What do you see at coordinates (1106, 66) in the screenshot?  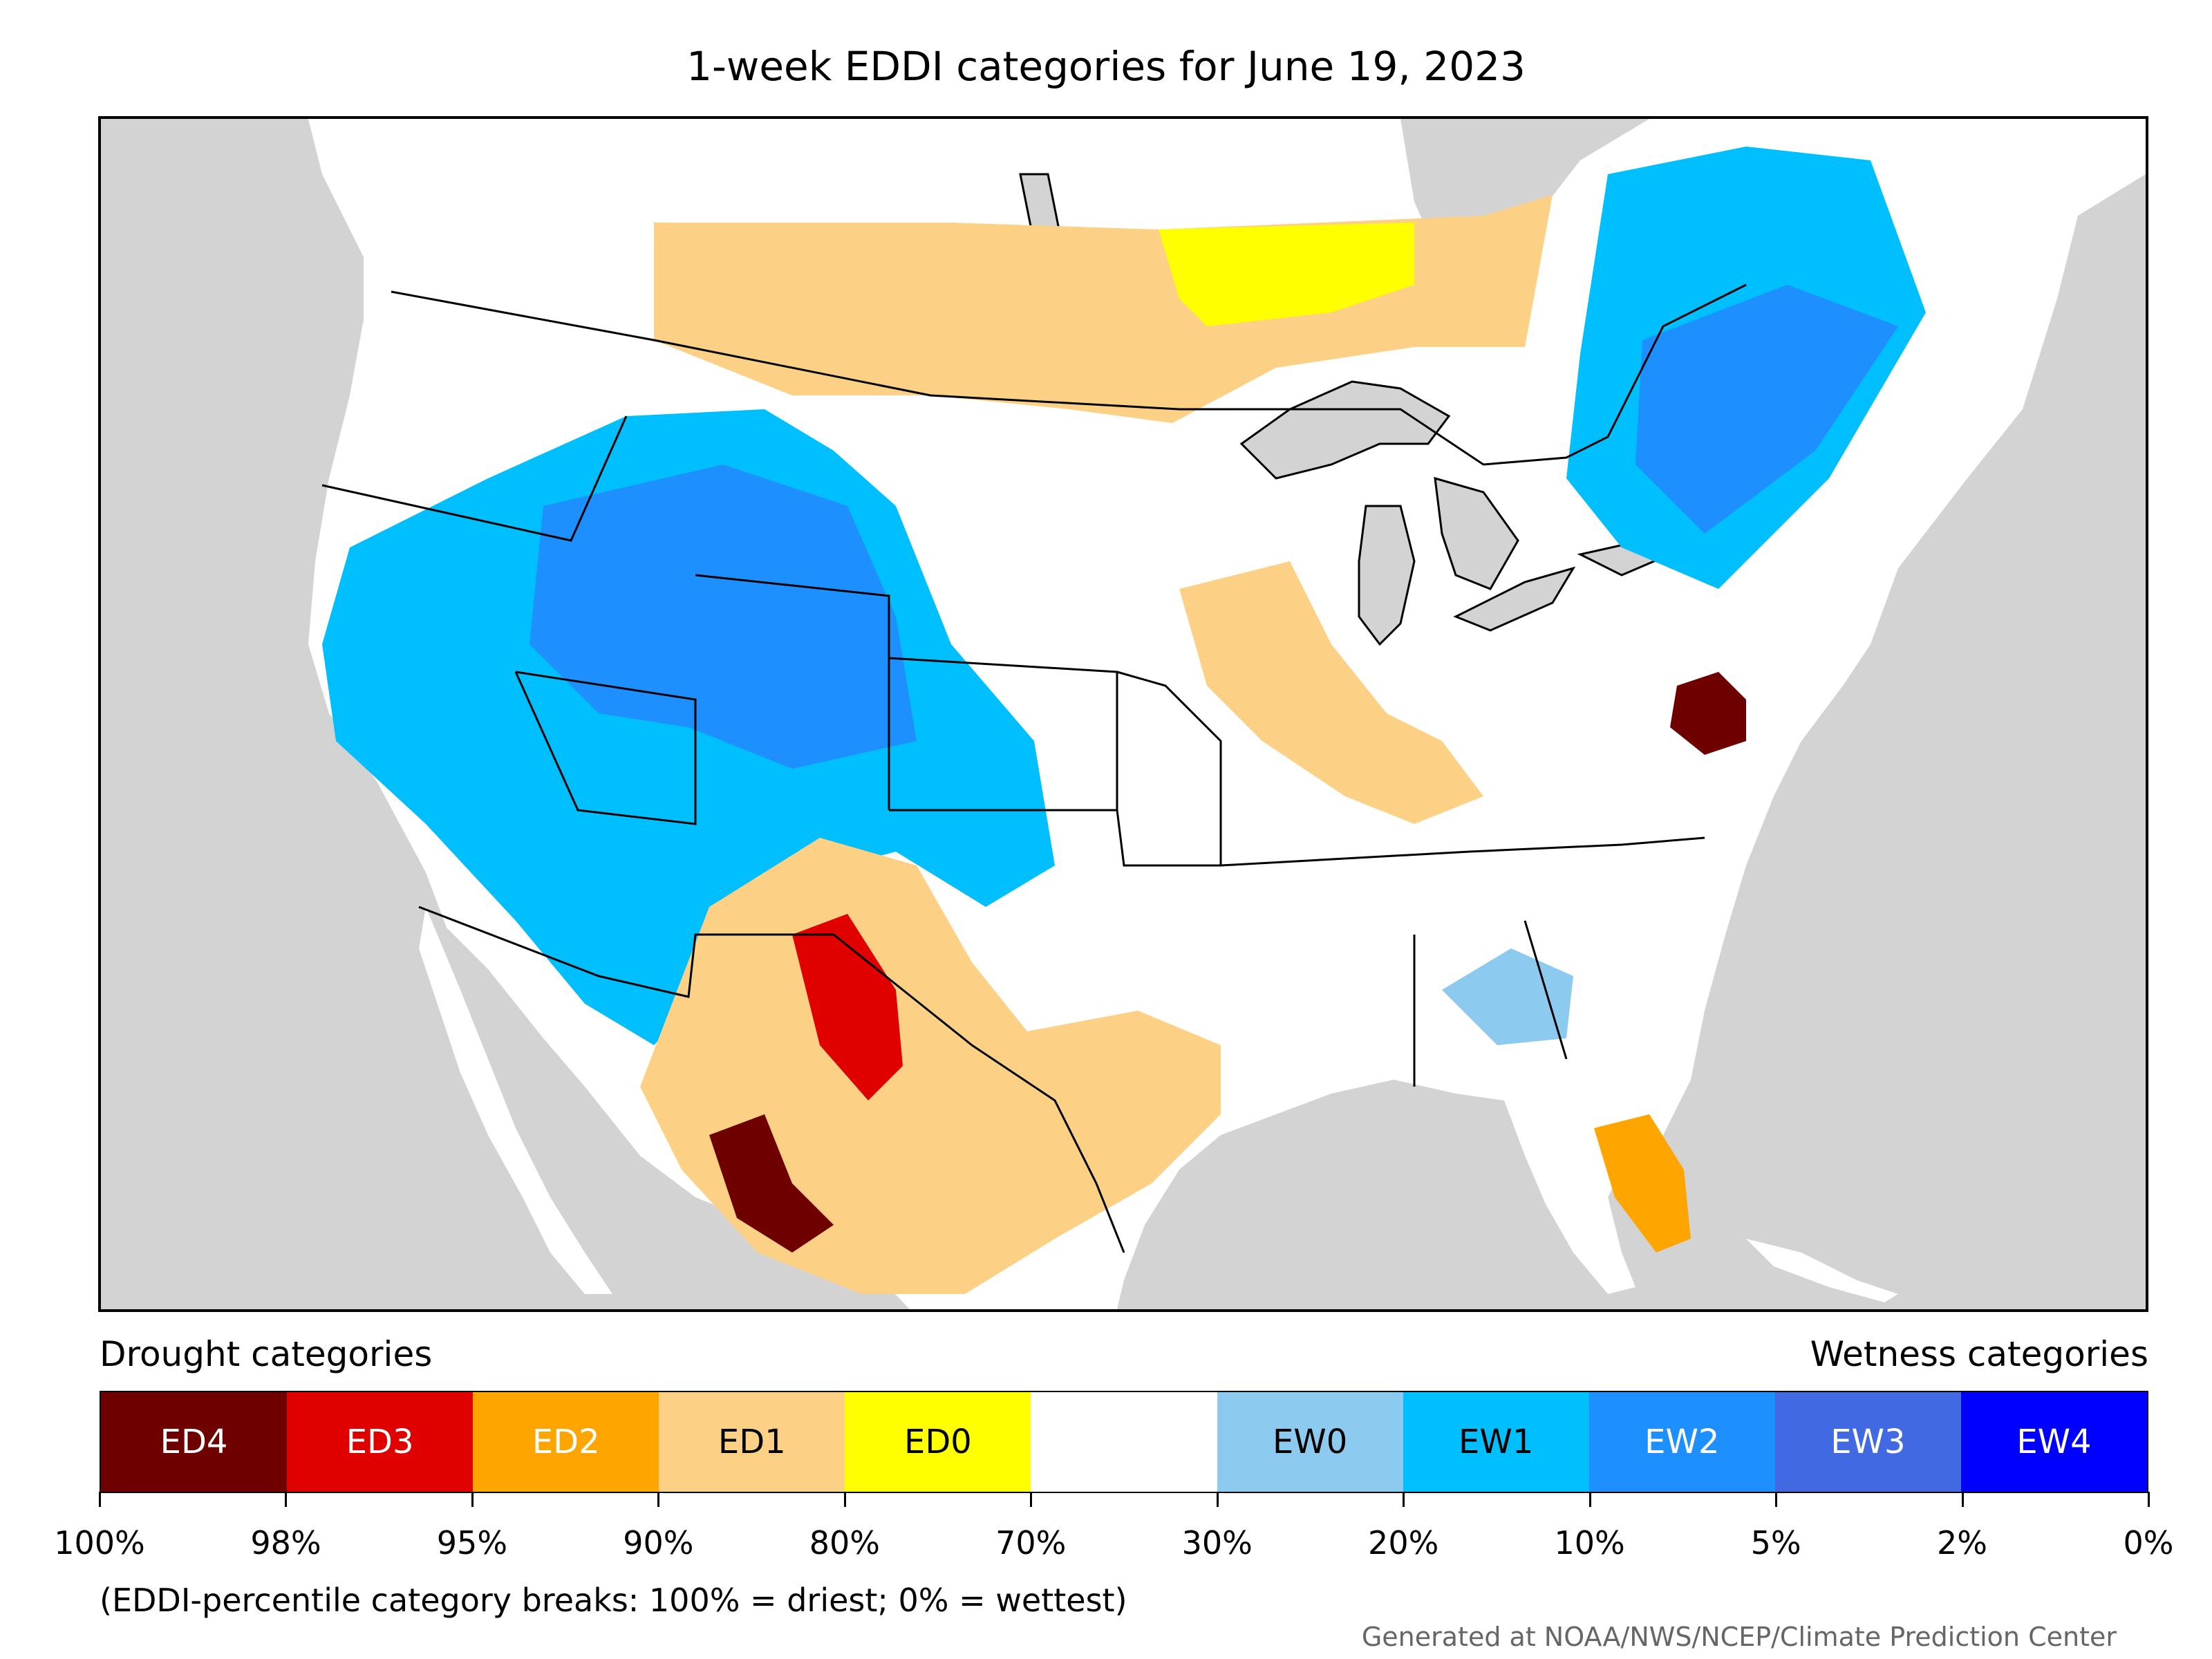 I see `map-title: 1-week EDDI categories for June 19, 2023` at bounding box center [1106, 66].